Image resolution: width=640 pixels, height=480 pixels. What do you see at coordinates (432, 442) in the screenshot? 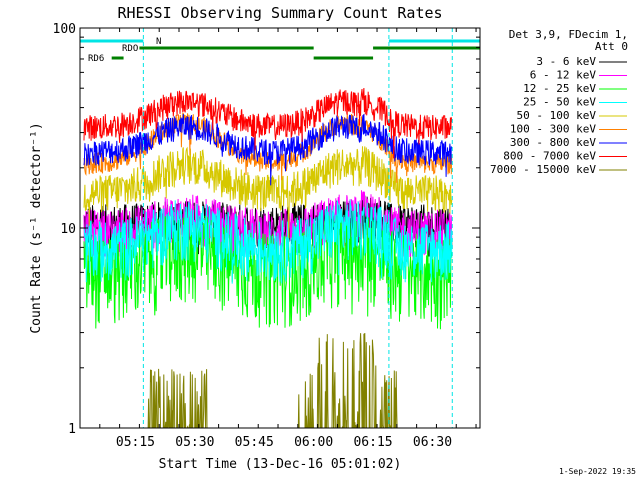
I see `x-tick-label: 06:30` at bounding box center [432, 442].